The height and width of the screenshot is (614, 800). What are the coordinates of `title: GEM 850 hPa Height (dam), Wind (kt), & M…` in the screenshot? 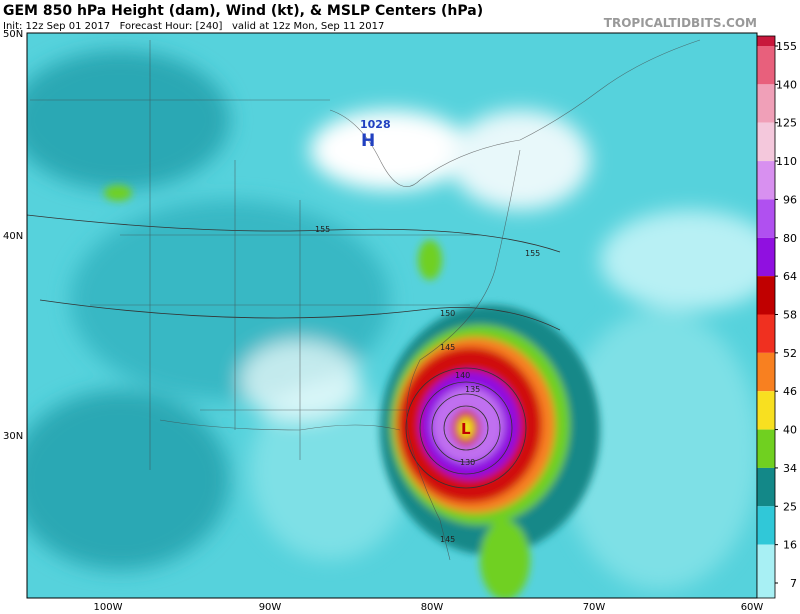 It's located at (243, 11).